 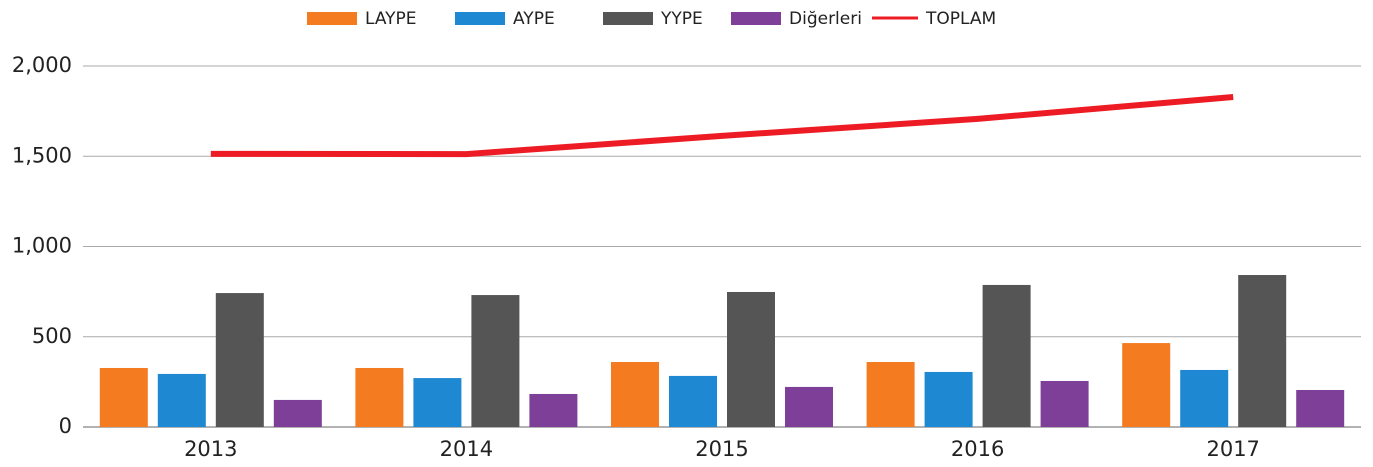 What do you see at coordinates (960, 19) in the screenshot?
I see `legend-label: TOPLAM` at bounding box center [960, 19].